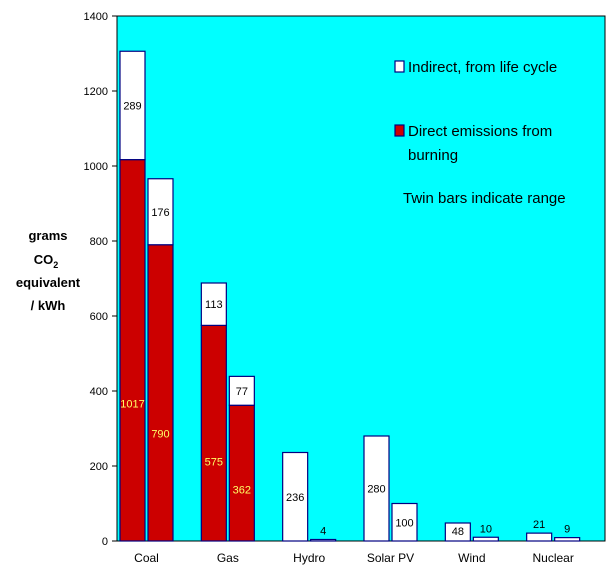  I want to click on bar-direct-label: 1017, so click(132, 405).